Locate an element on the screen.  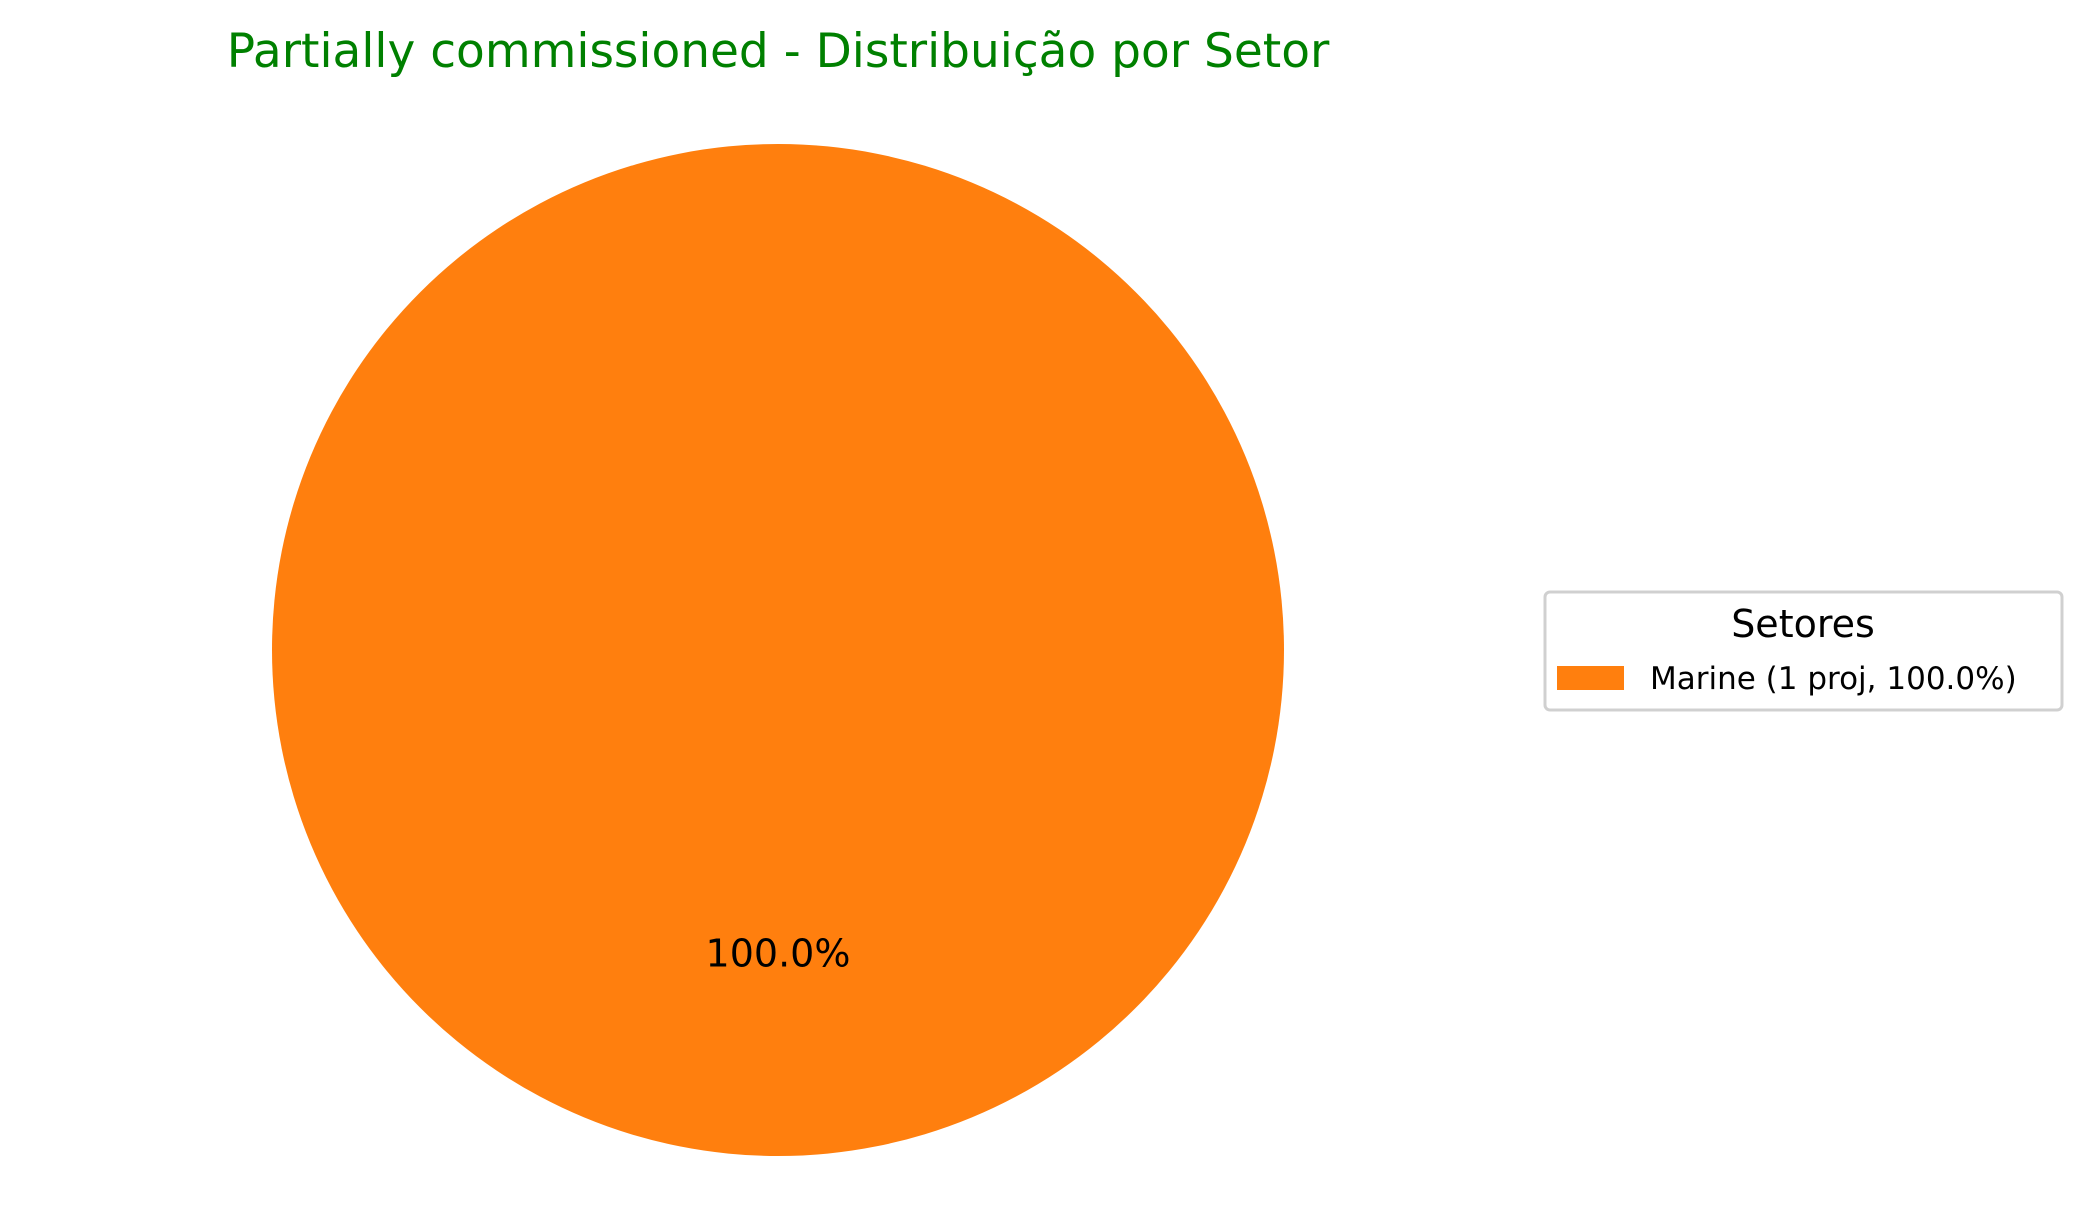
legend-entries: Marine (1 proj, 100.0%) is located at coordinates (1787, 679).